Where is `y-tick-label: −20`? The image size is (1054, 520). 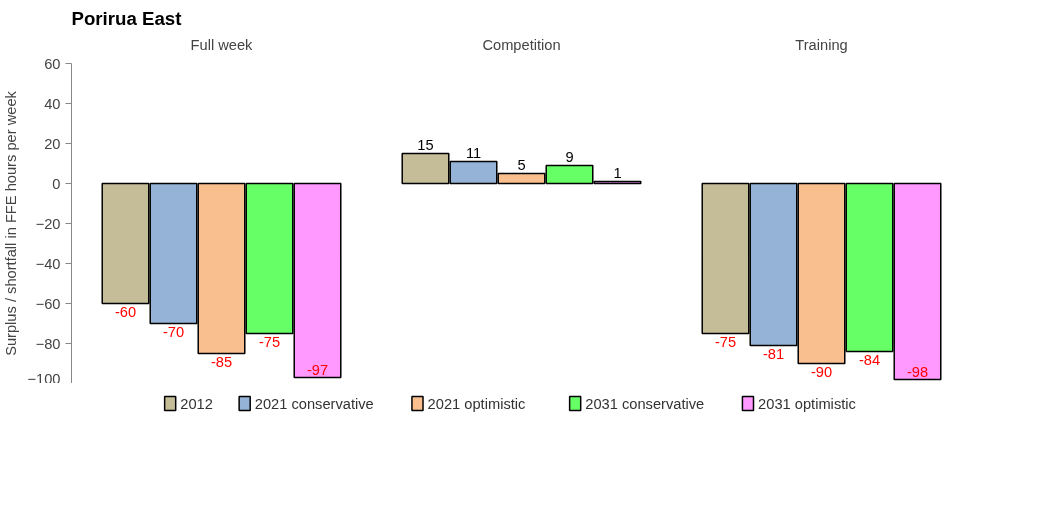
y-tick-label: −20 is located at coordinates (48, 223).